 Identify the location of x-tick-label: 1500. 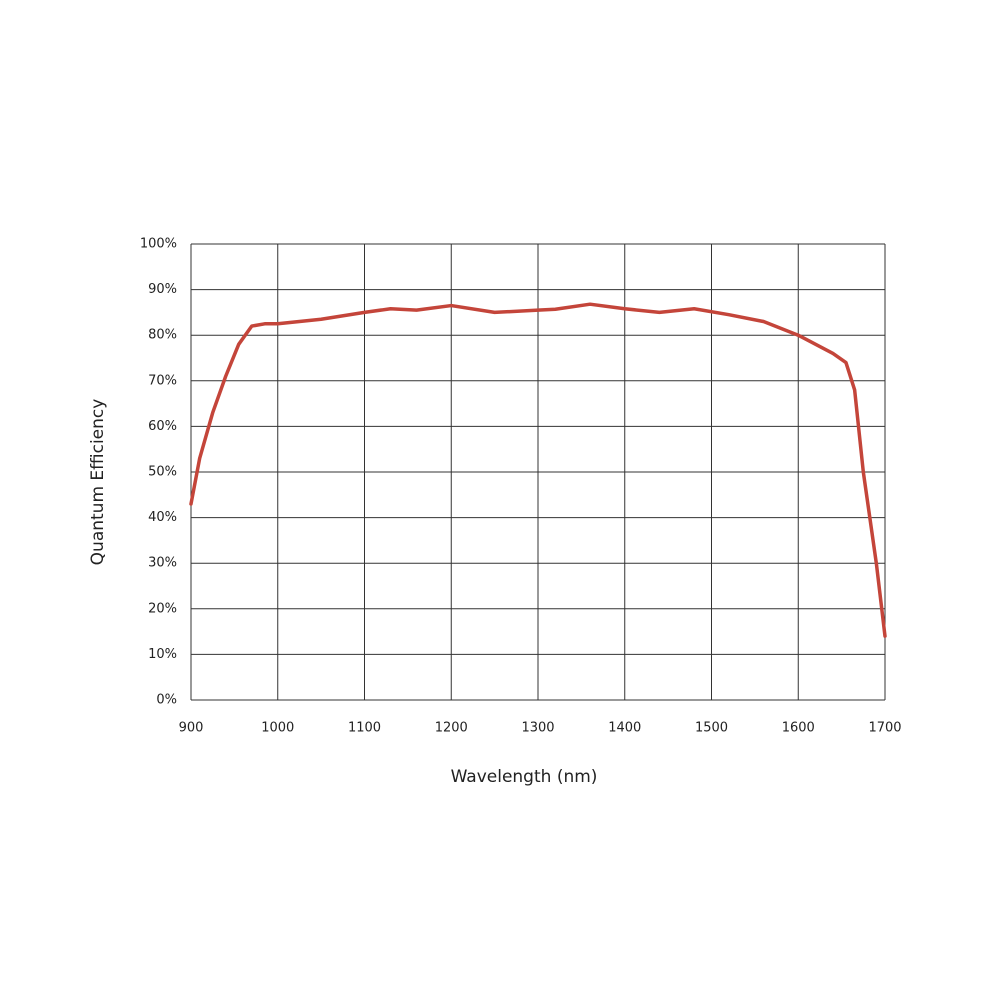
(711, 728).